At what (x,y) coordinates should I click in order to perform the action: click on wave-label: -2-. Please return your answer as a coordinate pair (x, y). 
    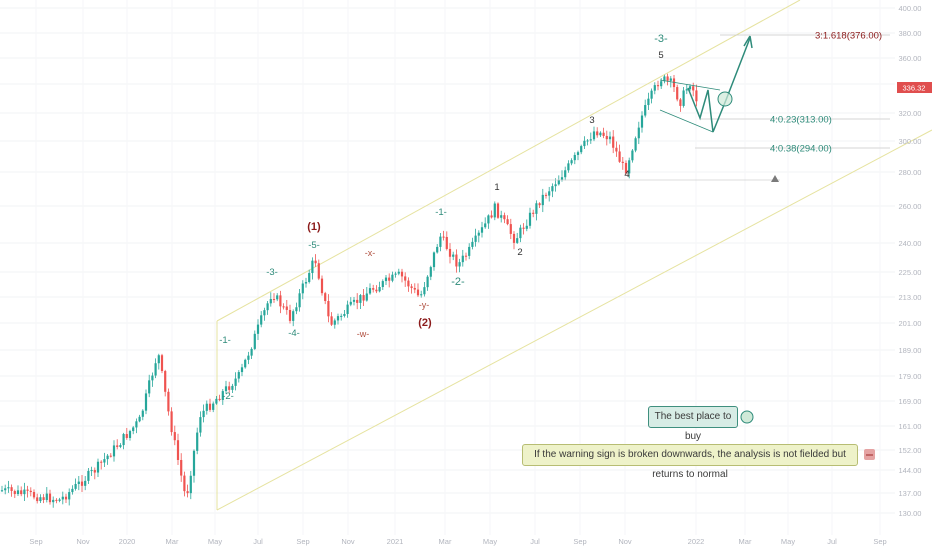
    Looking at the image, I should click on (458, 282).